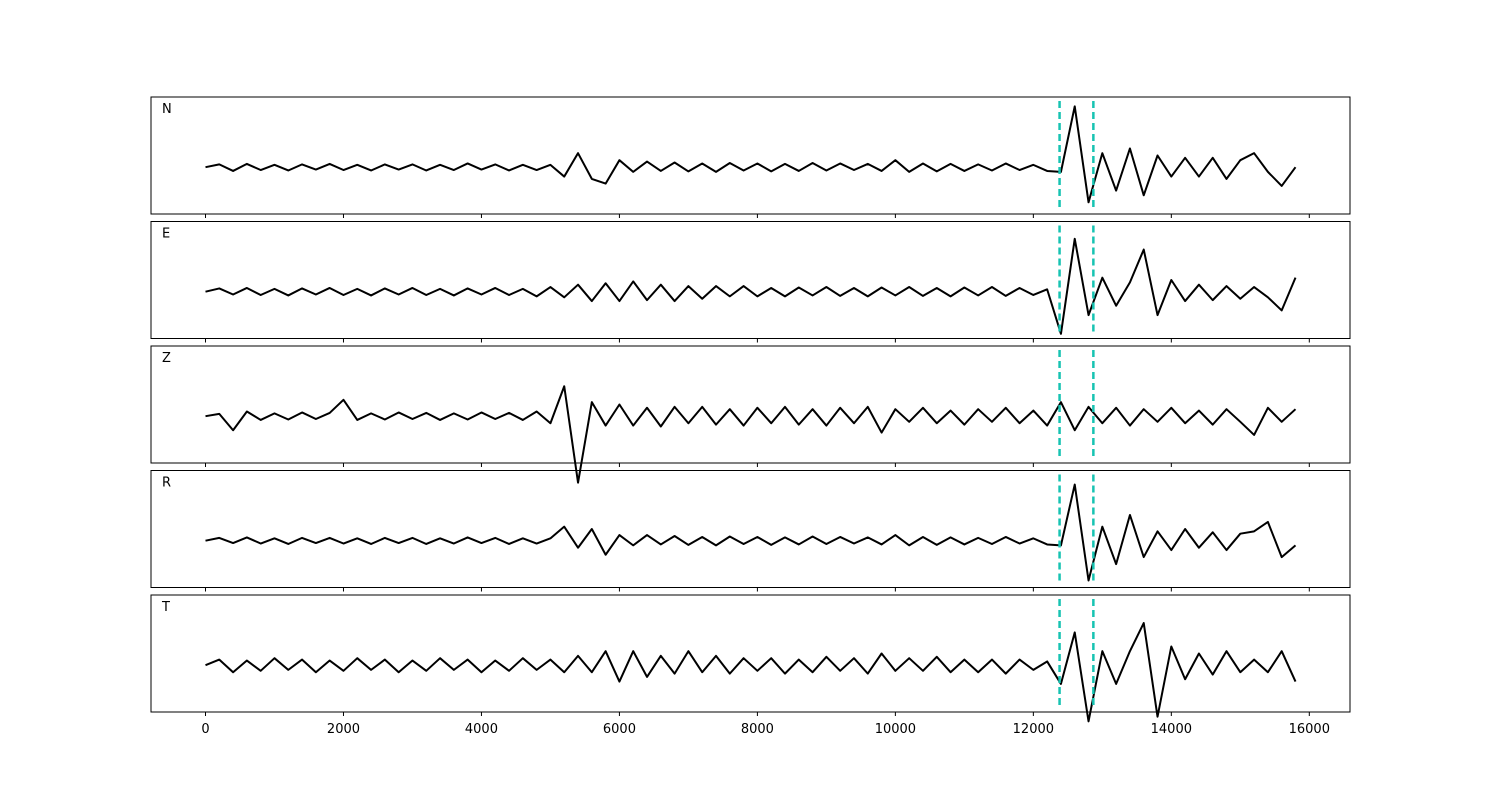 Image resolution: width=1500 pixels, height=800 pixels. I want to click on x-tick-label: 4000, so click(481, 729).